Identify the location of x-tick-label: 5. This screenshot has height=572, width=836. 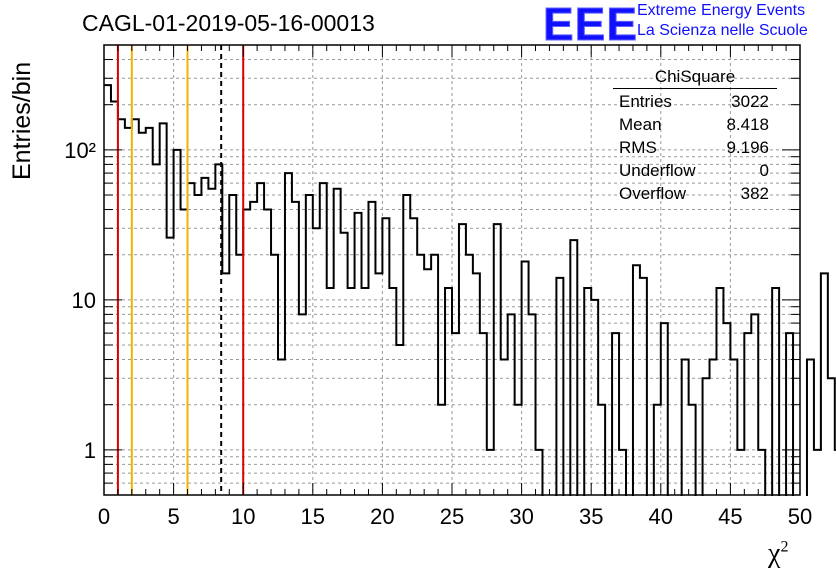
(173, 516).